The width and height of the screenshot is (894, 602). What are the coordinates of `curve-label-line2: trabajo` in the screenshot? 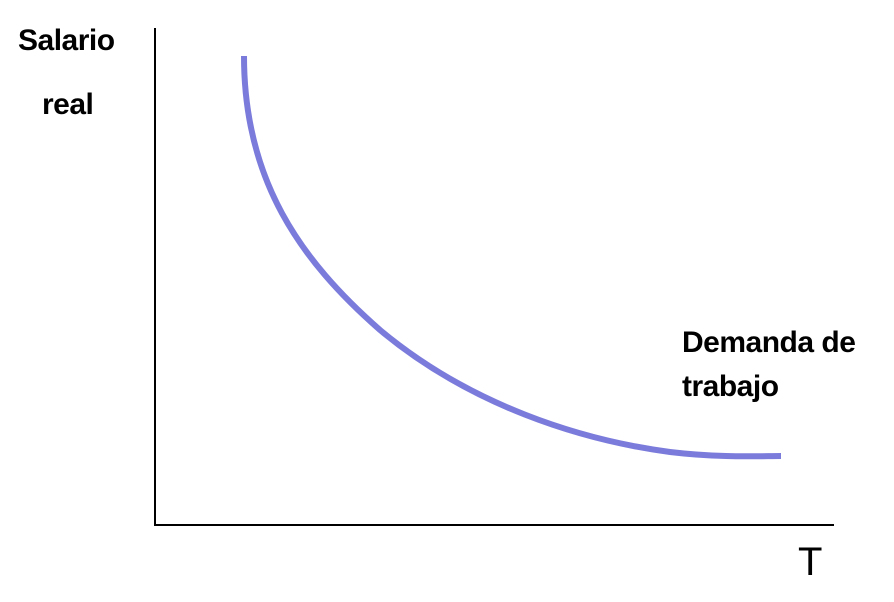 It's located at (730, 386).